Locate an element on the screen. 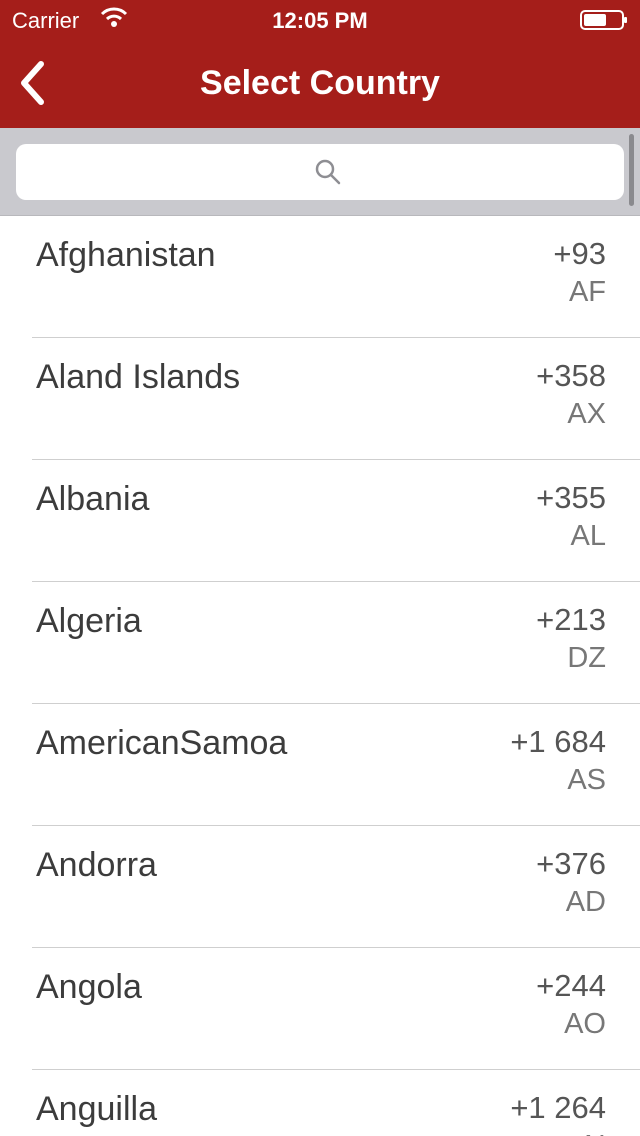 This screenshot has height=1136, width=640. list-item: Aland Islands +358 AX is located at coordinates (320, 399).